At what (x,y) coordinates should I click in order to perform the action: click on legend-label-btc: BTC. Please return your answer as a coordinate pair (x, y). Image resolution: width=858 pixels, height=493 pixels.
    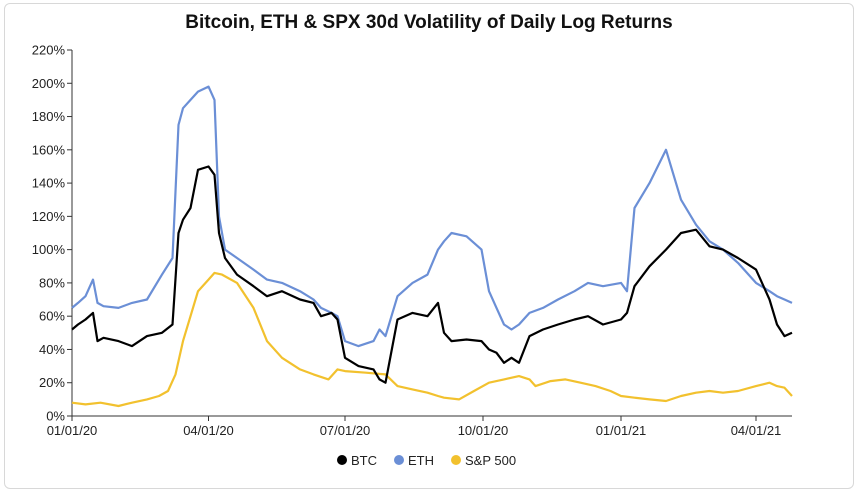
    Looking at the image, I should click on (364, 460).